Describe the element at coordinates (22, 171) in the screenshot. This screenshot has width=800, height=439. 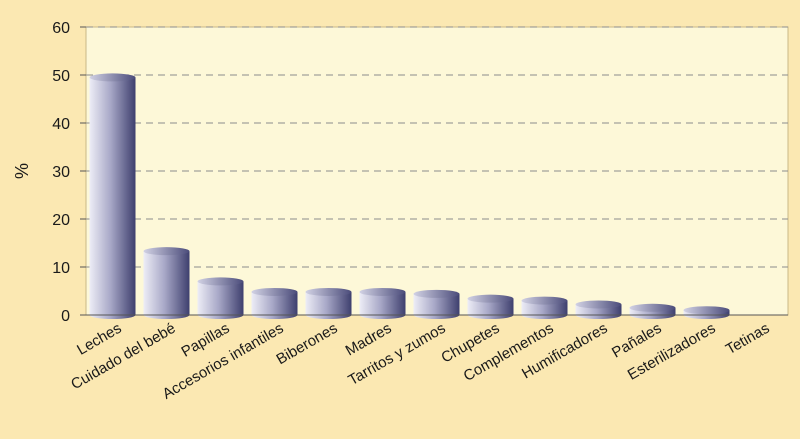
I see `y-axis-title: %` at that location.